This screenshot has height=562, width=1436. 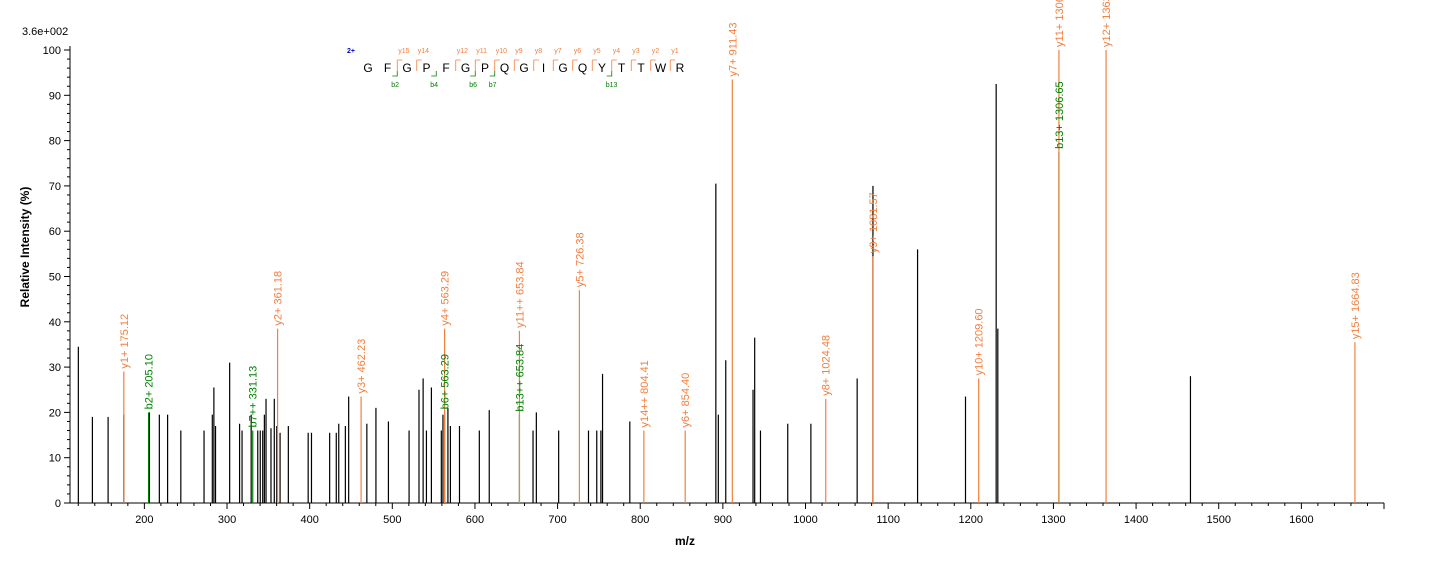 What do you see at coordinates (504, 68) in the screenshot?
I see `sequence-residue: Q` at bounding box center [504, 68].